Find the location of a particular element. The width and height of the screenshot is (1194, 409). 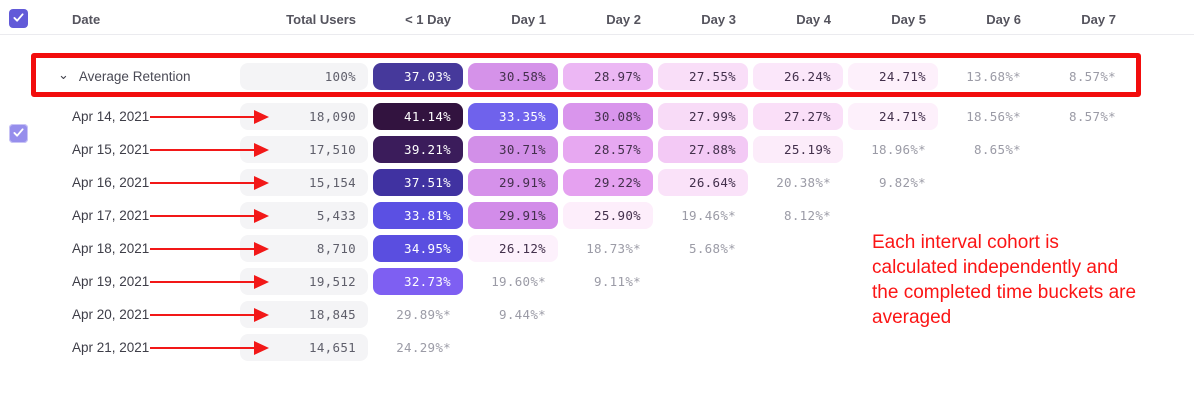

retention-cell: 9.82%* is located at coordinates (902, 182).